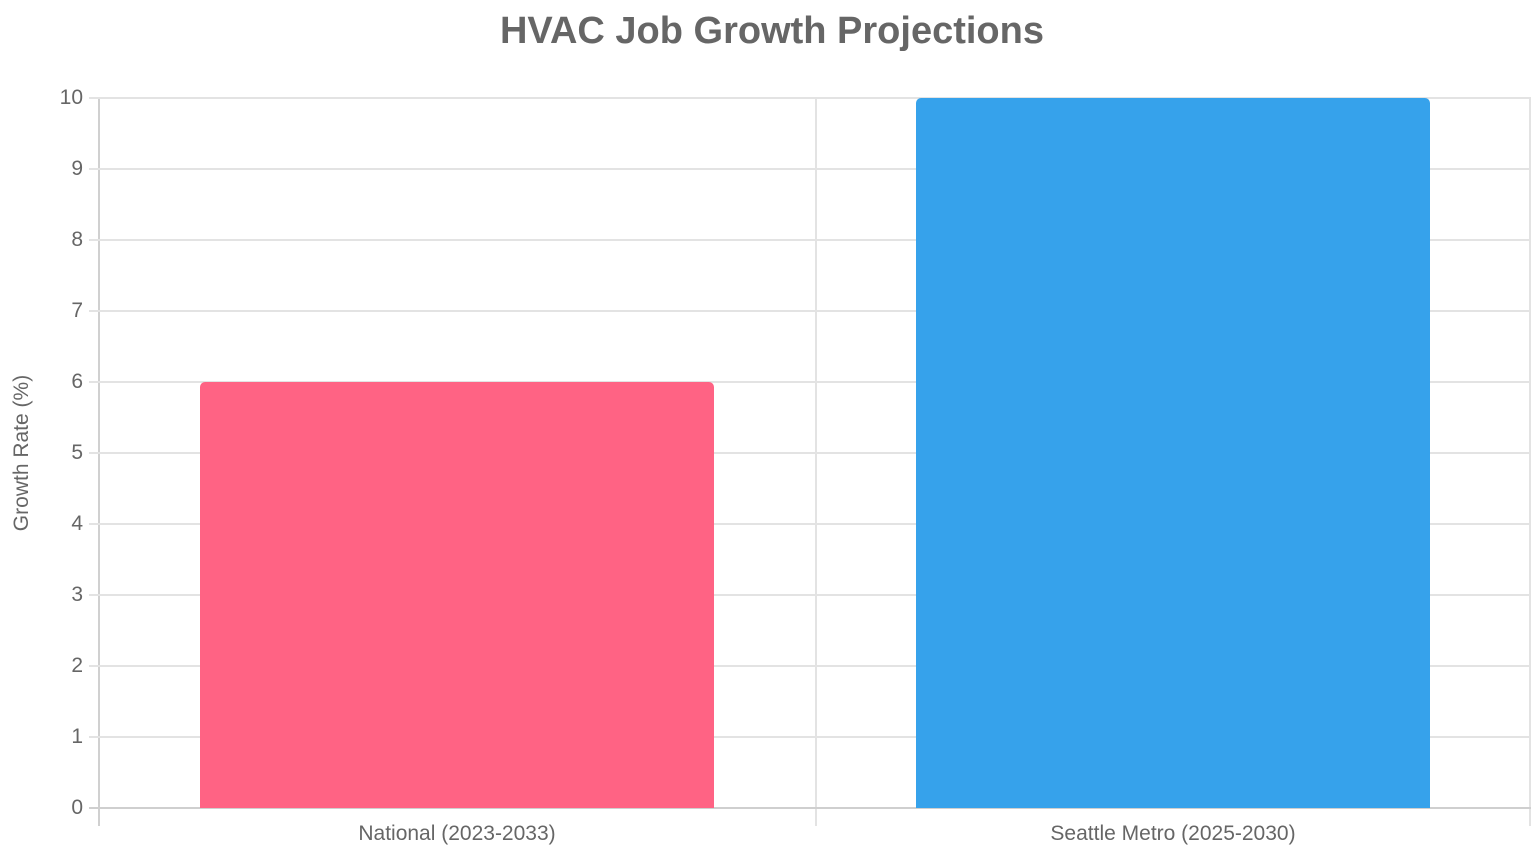 The width and height of the screenshot is (1532, 866). I want to click on x-axis-line, so click(810, 808).